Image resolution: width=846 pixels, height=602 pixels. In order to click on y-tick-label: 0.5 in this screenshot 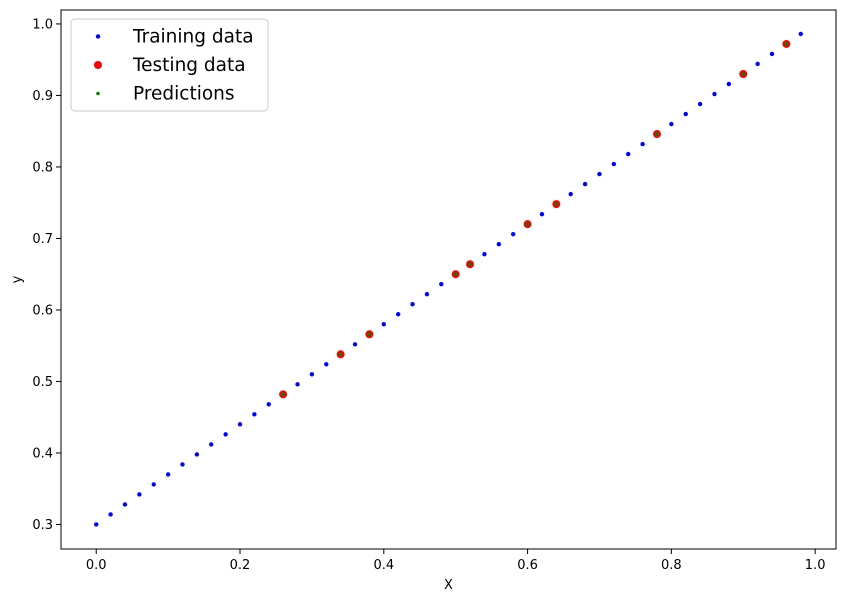, I will do `click(42, 382)`.